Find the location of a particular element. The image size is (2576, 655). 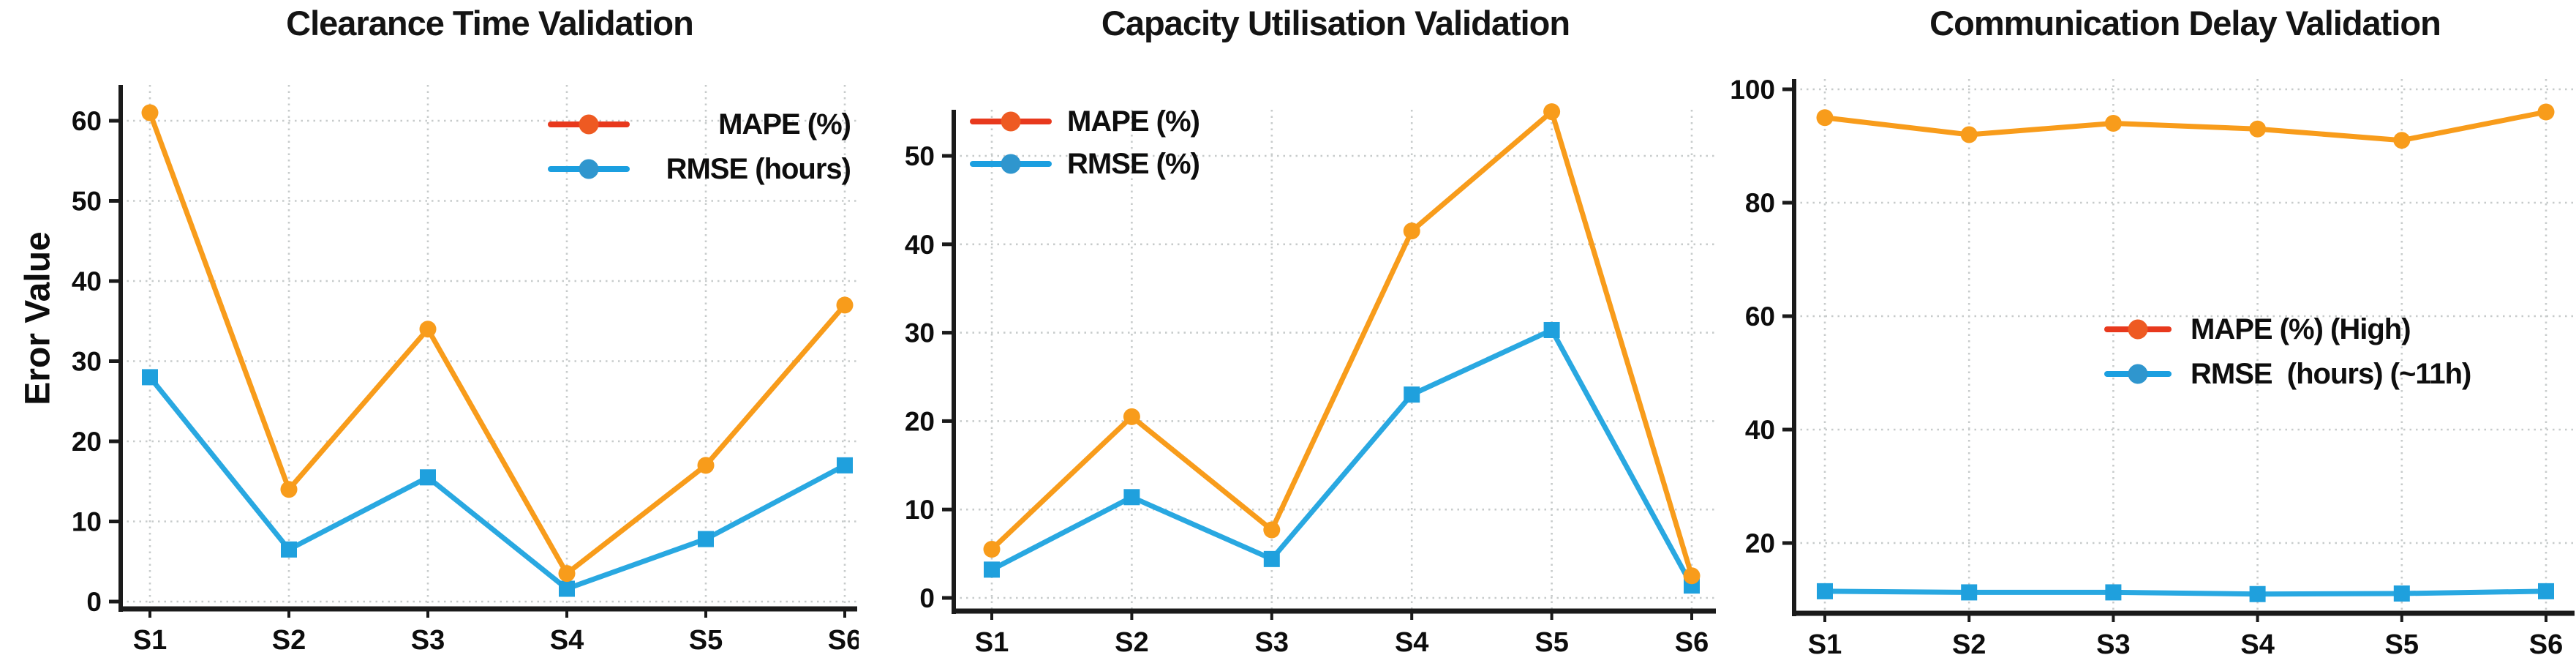

y-tick-label: 10 is located at coordinates (920, 510).